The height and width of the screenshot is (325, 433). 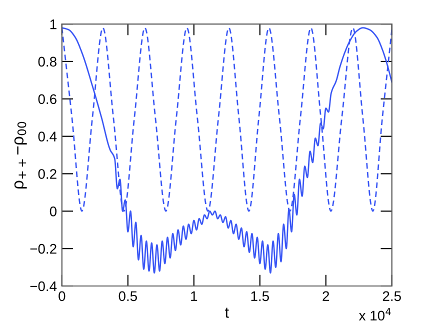 What do you see at coordinates (127, 296) in the screenshot?
I see `x-tick-label: 0.5` at bounding box center [127, 296].